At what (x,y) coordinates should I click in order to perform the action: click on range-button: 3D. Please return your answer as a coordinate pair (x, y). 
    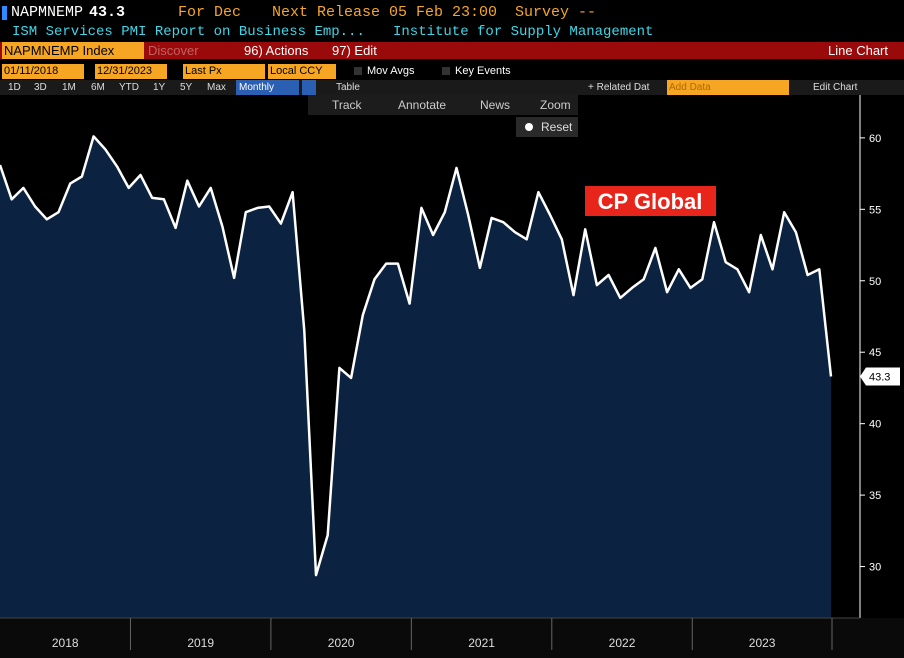
    Looking at the image, I should click on (40, 87).